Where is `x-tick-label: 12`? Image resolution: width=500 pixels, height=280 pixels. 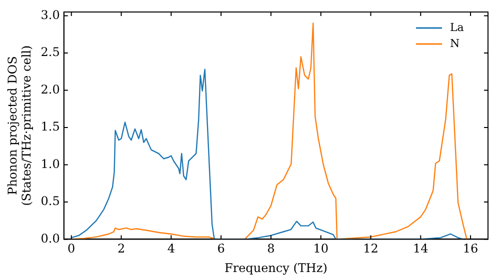 x-tick-label: 12 is located at coordinates (370, 249).